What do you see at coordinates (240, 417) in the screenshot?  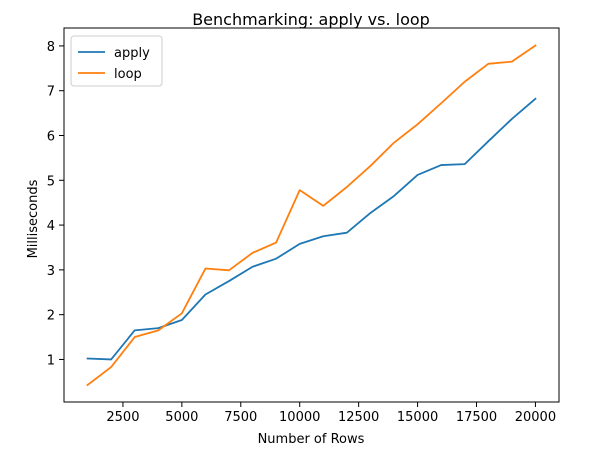 I see `x-tick-label: 7500` at bounding box center [240, 417].